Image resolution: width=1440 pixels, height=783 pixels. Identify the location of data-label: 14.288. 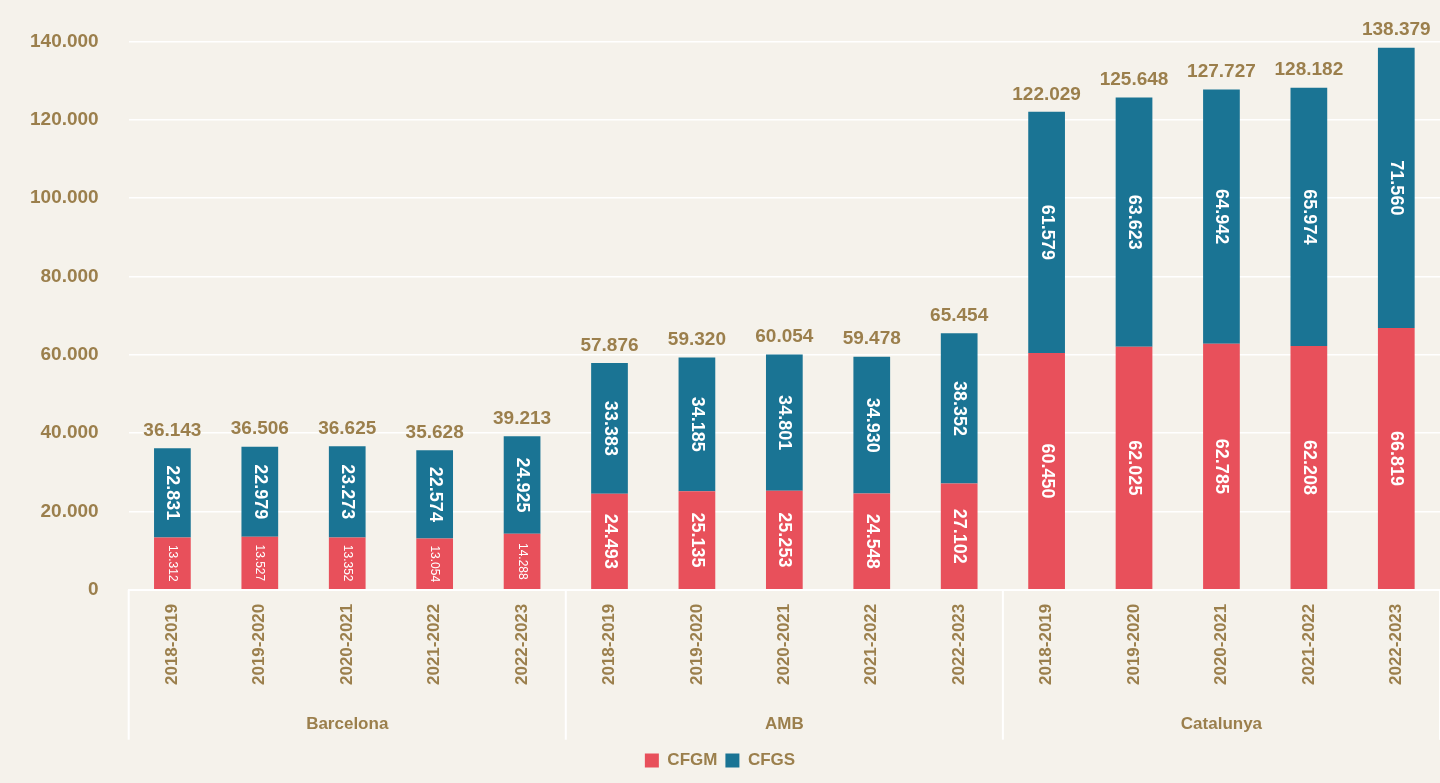
(522, 562).